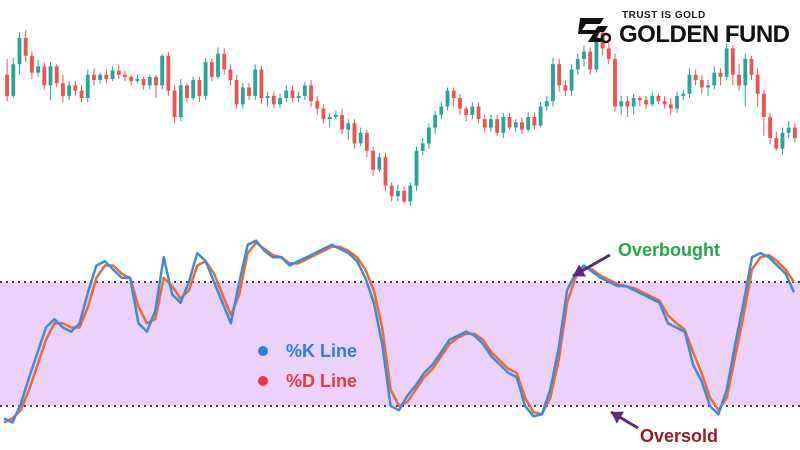  I want to click on overbought-label: Overbought, so click(669, 250).